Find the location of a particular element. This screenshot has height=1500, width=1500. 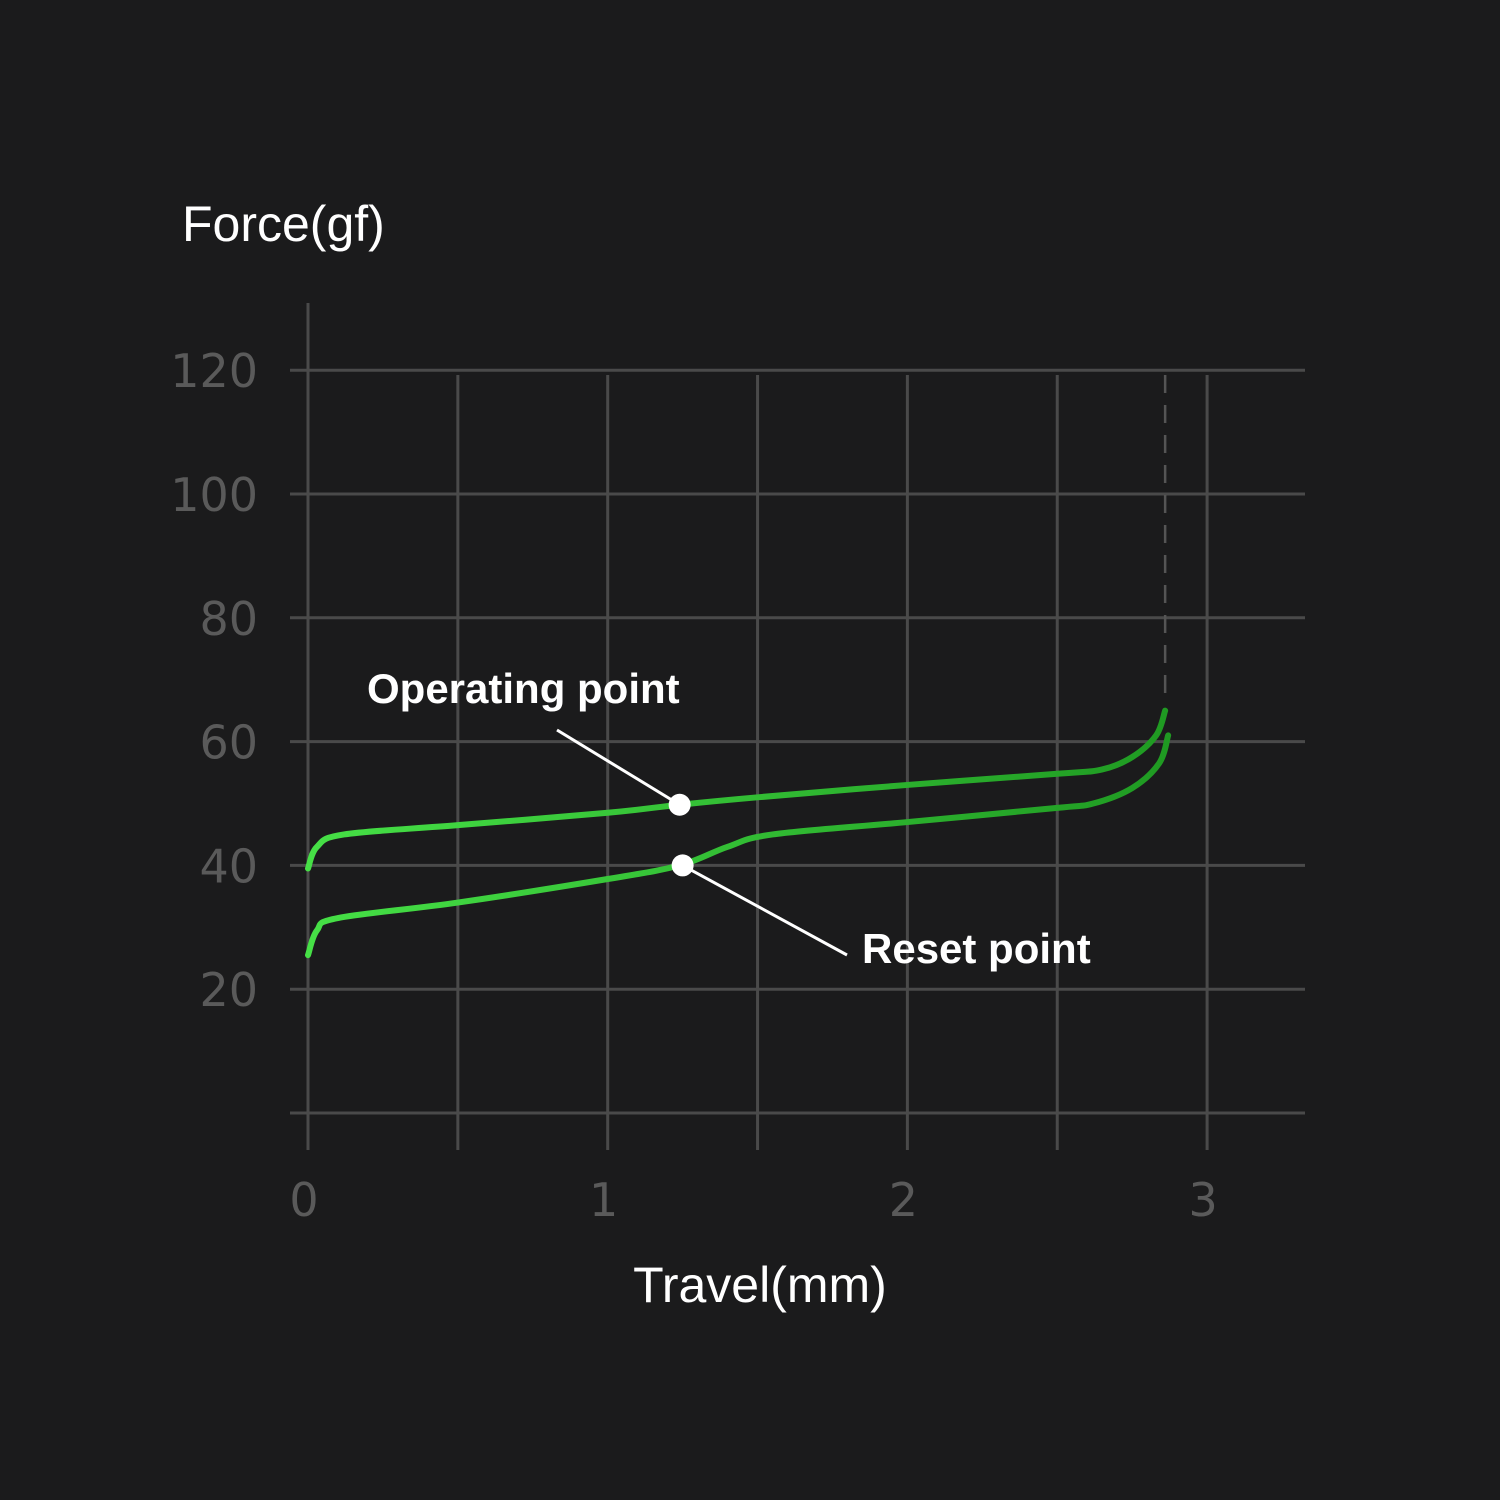

x-tick-label: 3 is located at coordinates (1202, 1200).